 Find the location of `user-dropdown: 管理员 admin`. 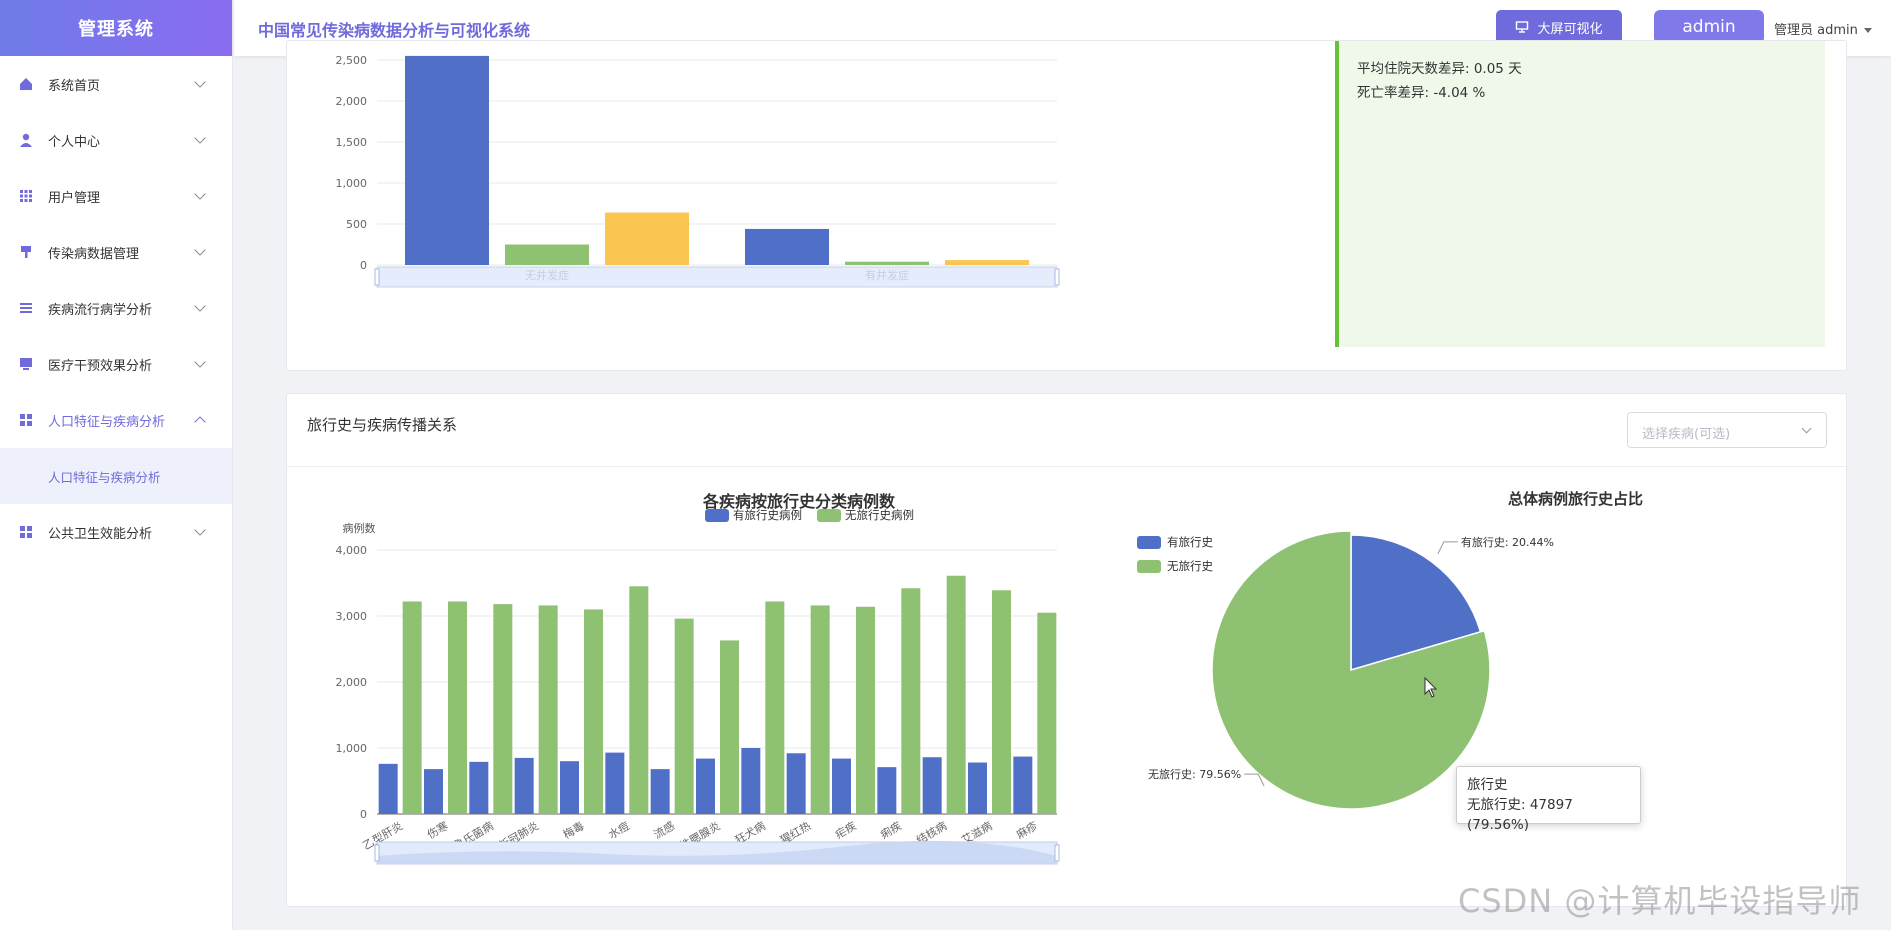

user-dropdown: 管理员 admin is located at coordinates (1823, 28).